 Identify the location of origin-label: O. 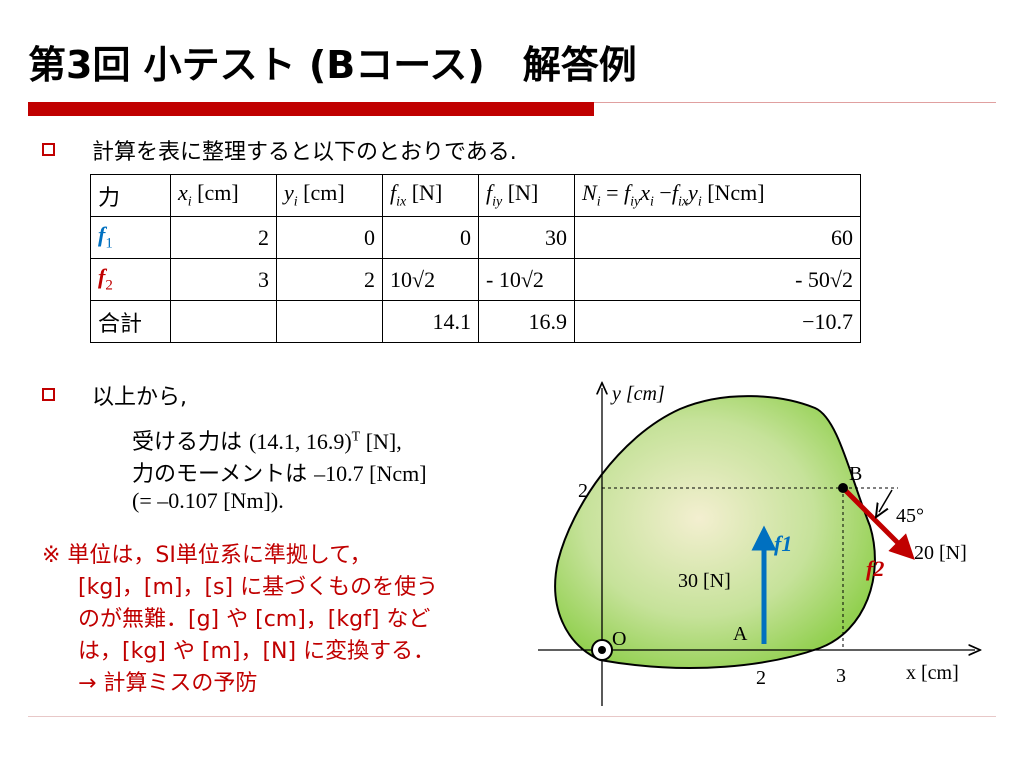
(619, 639).